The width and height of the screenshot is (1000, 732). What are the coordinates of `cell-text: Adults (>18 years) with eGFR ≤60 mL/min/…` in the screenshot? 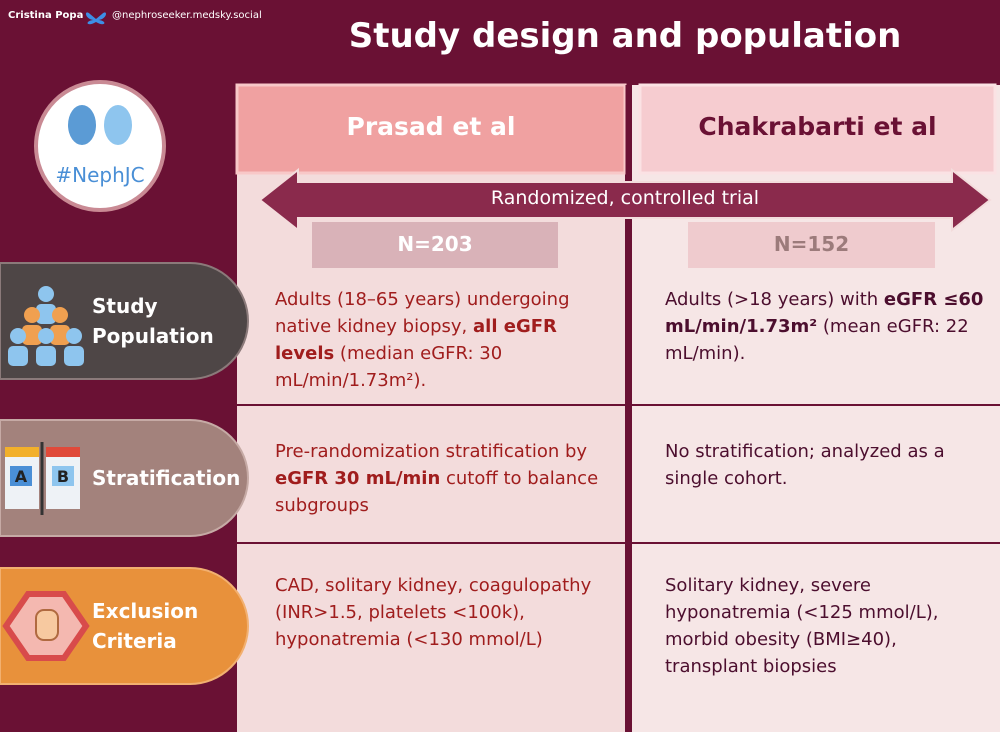 It's located at (825, 326).